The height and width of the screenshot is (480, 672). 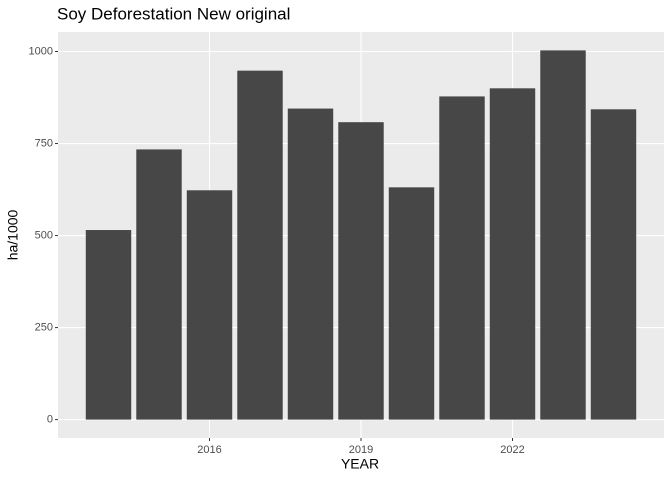 What do you see at coordinates (44, 327) in the screenshot?
I see `y-tick-label: 250` at bounding box center [44, 327].